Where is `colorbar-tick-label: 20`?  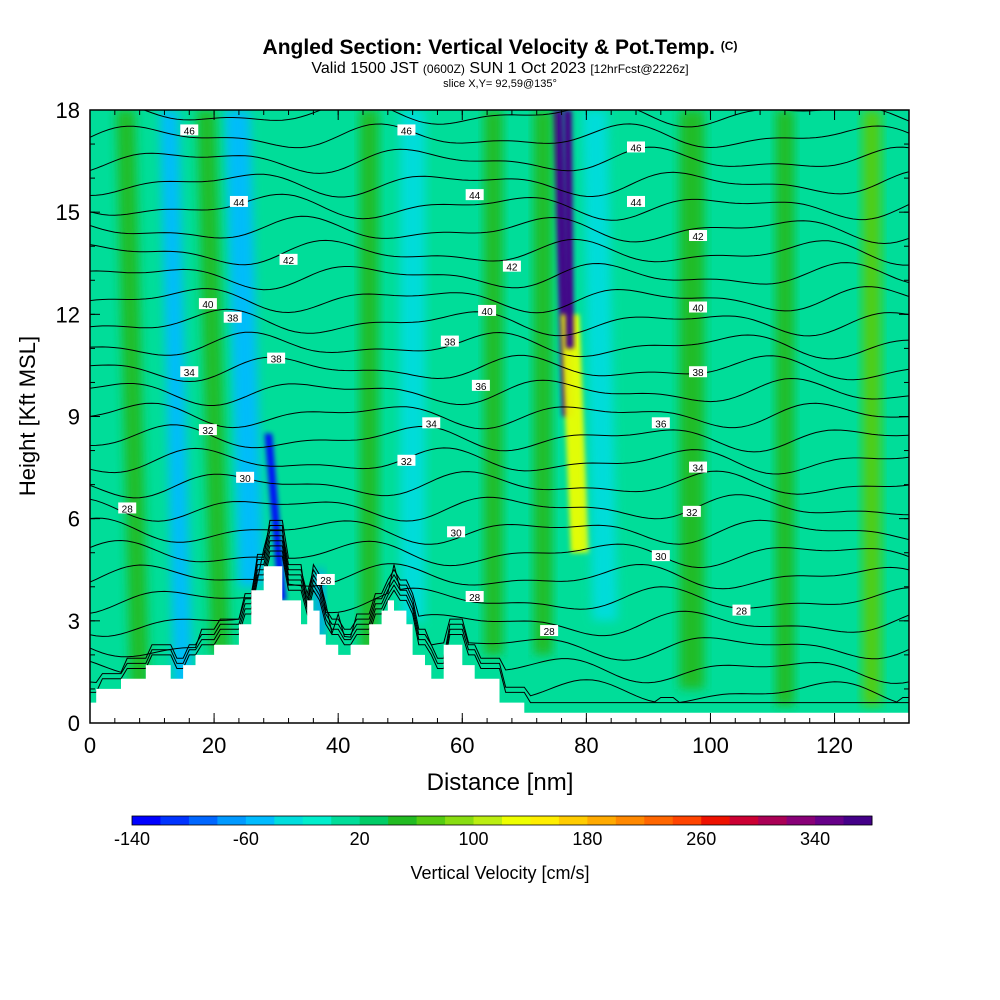 colorbar-tick-label: 20 is located at coordinates (360, 839).